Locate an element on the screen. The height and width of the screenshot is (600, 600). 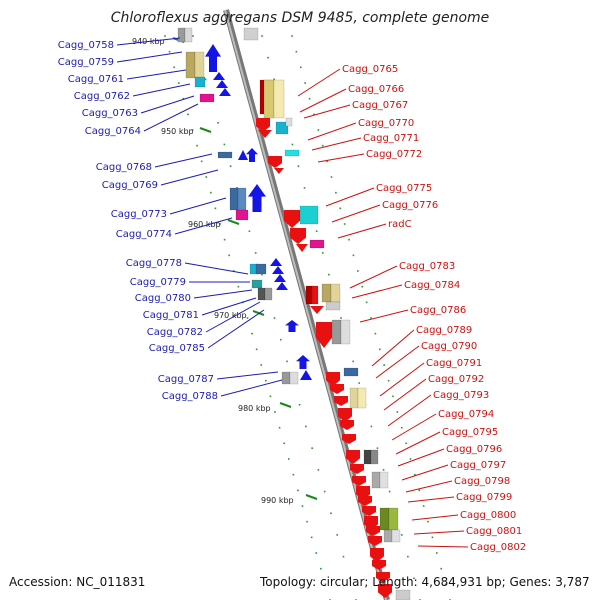
gene-label-cagg_0791: Cagg_0791 is located at coordinates (454, 363).